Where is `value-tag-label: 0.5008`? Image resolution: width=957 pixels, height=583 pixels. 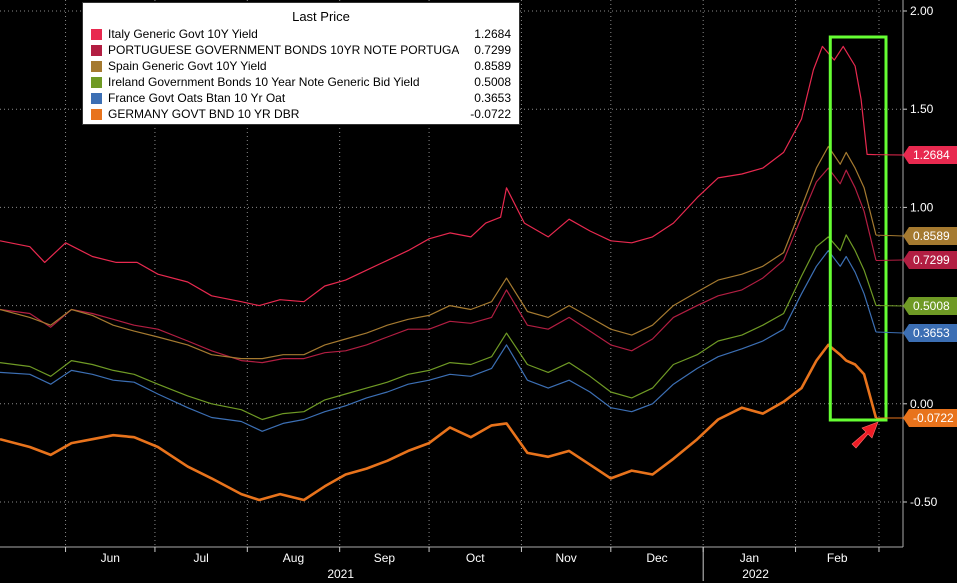 value-tag-label: 0.5008 is located at coordinates (931, 306).